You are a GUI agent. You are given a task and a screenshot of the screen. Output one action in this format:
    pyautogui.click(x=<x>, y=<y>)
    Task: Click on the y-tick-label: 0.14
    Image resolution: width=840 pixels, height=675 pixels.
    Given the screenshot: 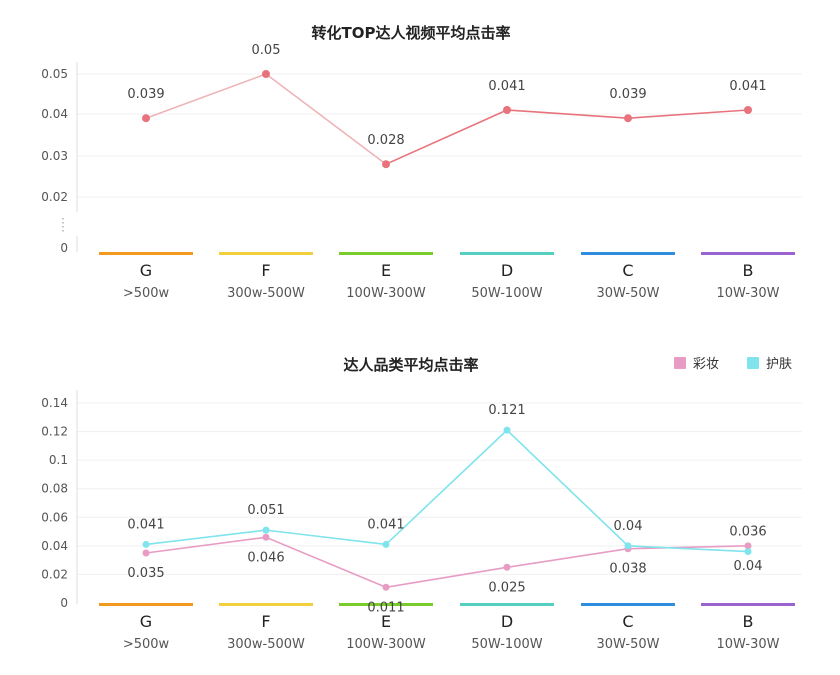 What is the action you would take?
    pyautogui.click(x=54, y=403)
    